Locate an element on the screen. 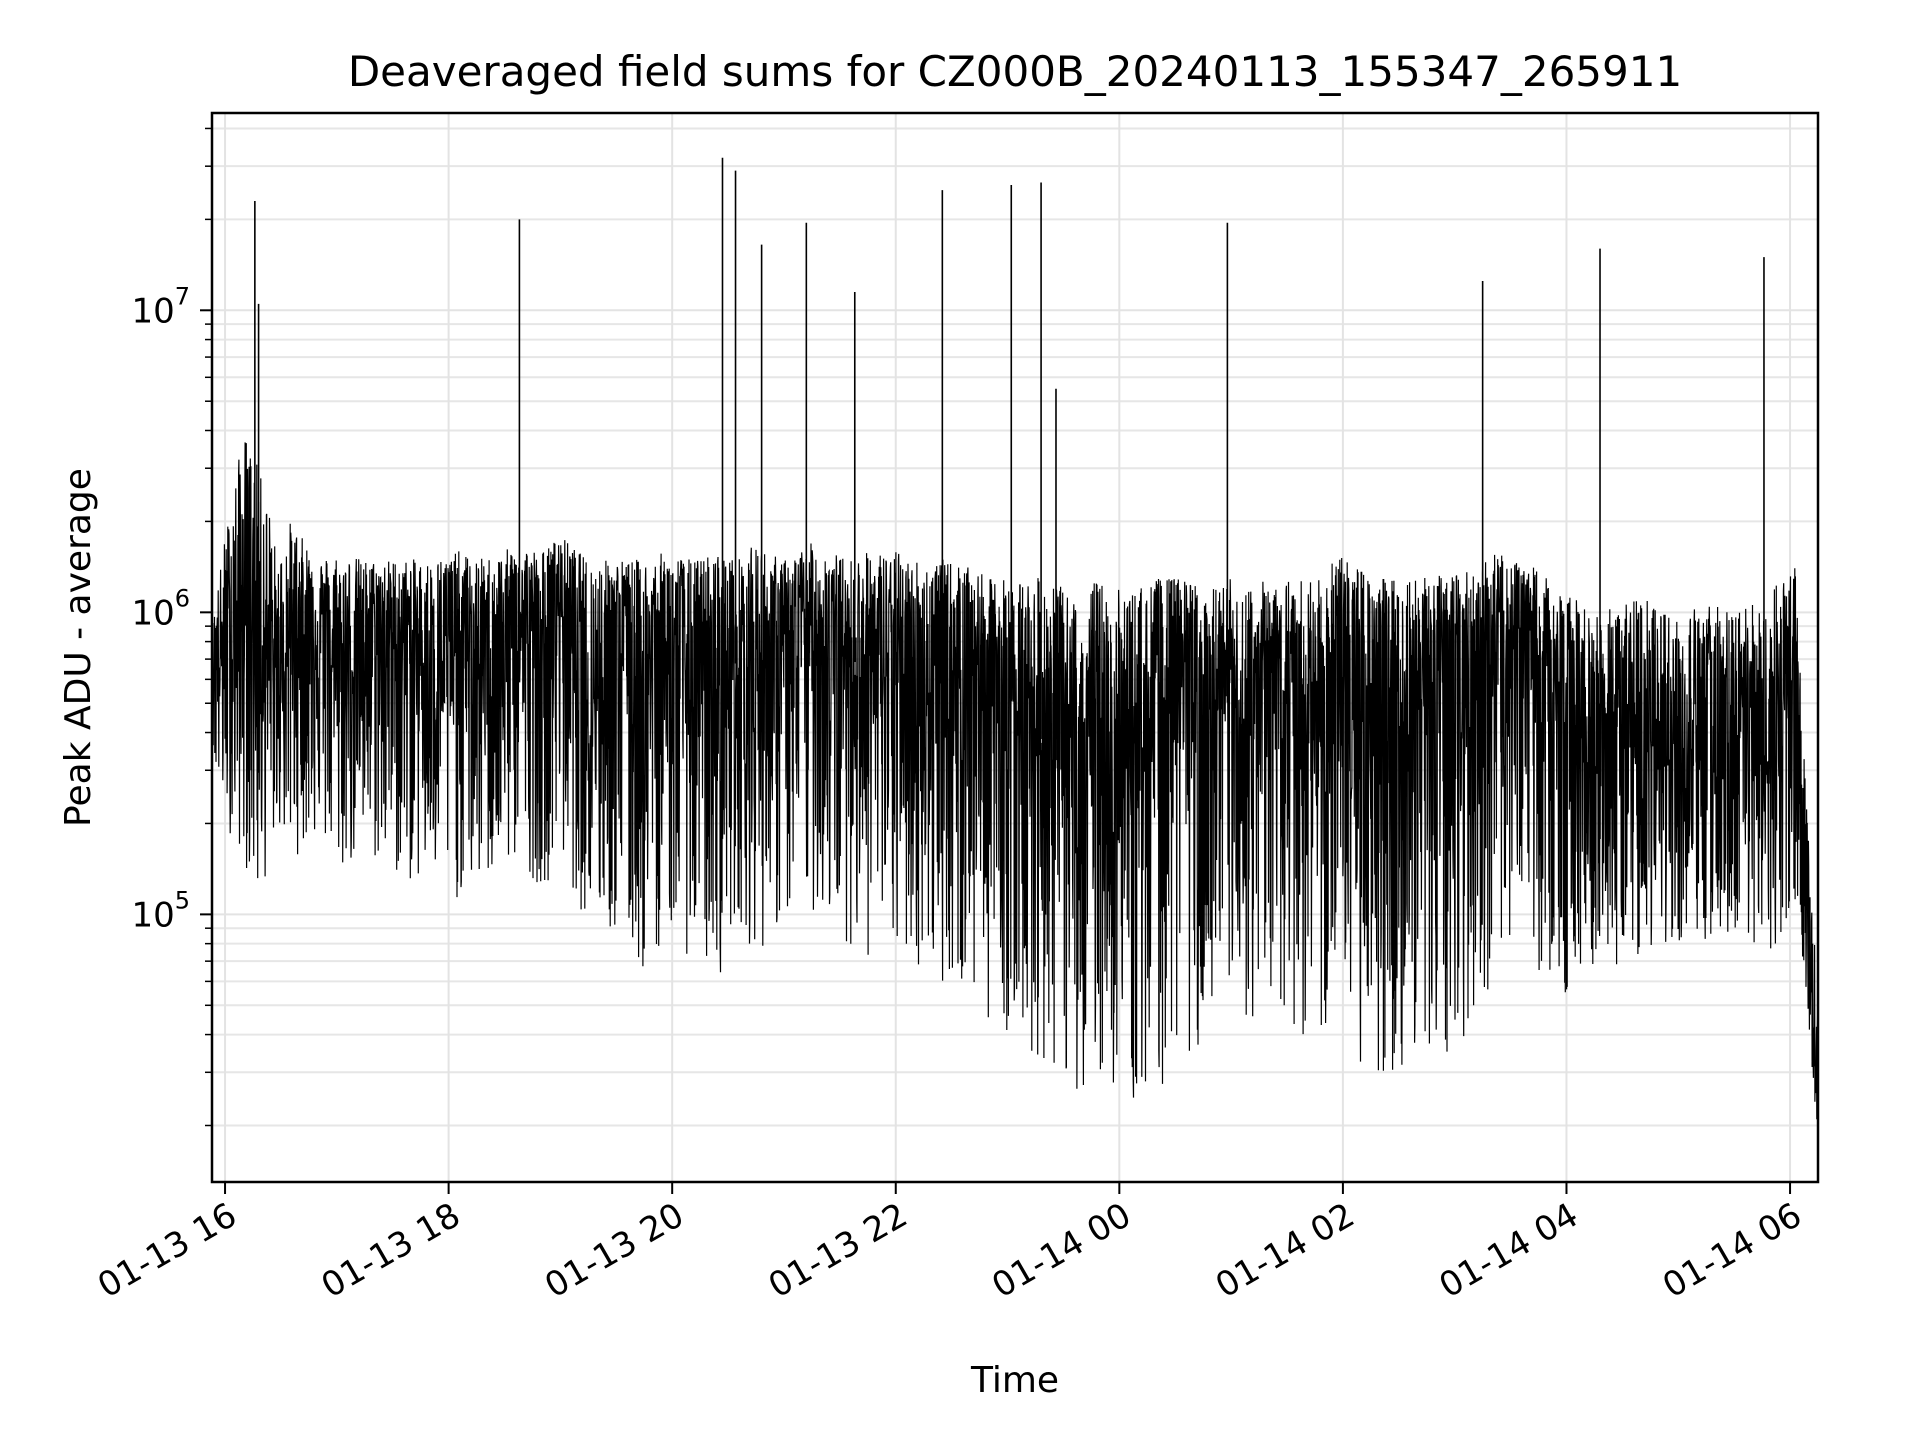 This screenshot has width=1920, height=1440. y-tick-label: 10⁵ is located at coordinates (160, 910).